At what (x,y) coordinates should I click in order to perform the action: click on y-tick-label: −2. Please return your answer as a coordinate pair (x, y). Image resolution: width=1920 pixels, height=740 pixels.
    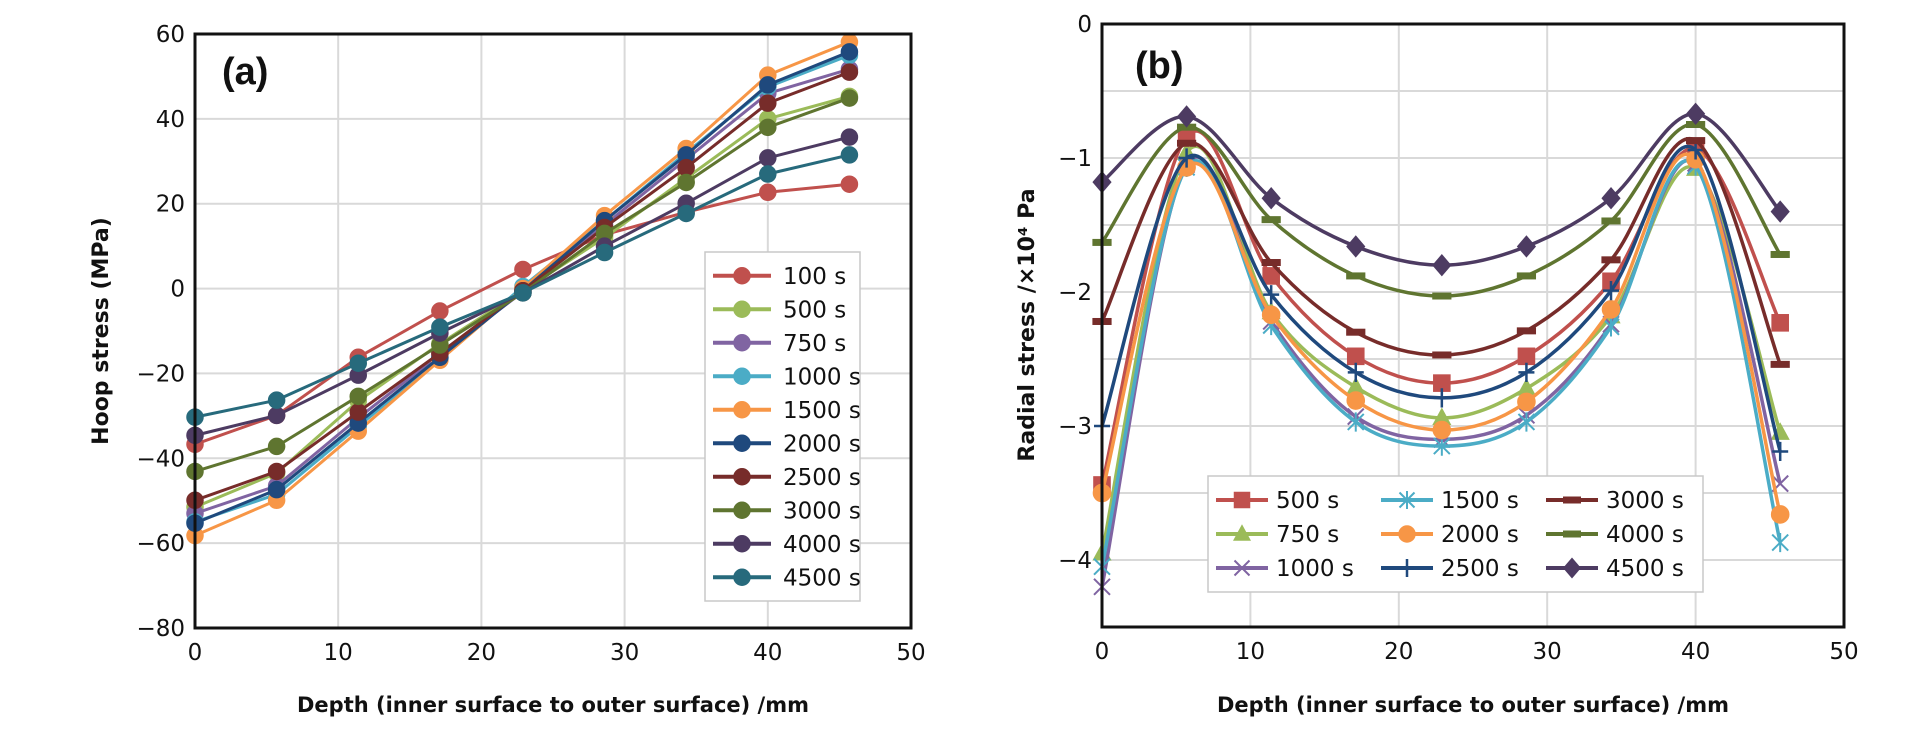
    Looking at the image, I should click on (1075, 293).